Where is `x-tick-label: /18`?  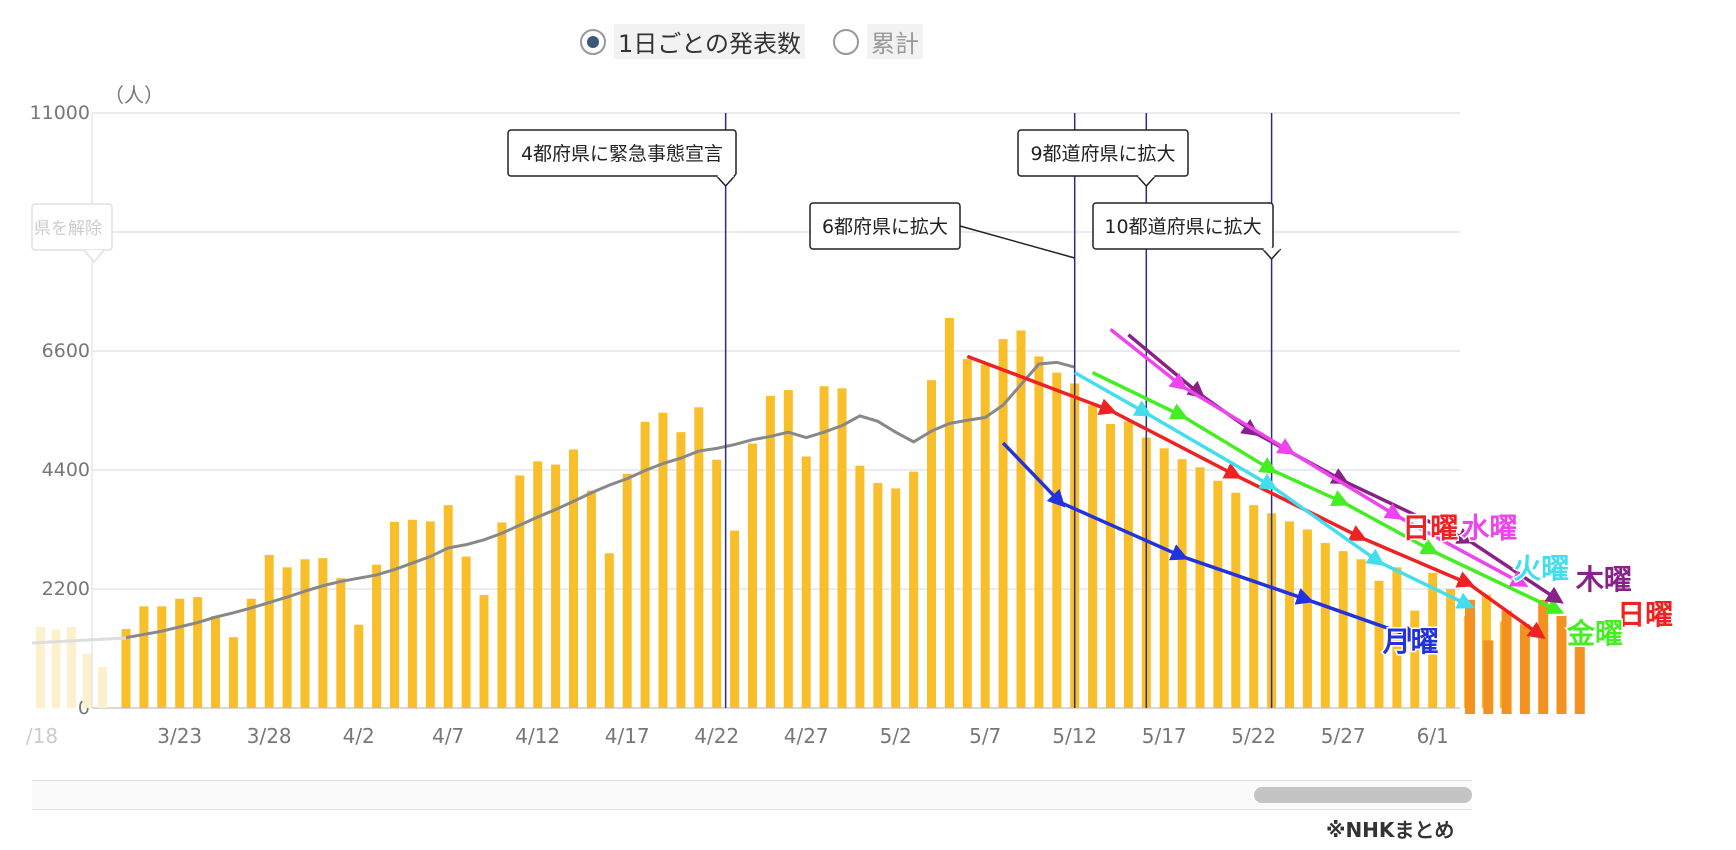 x-tick-label: /18 is located at coordinates (42, 736).